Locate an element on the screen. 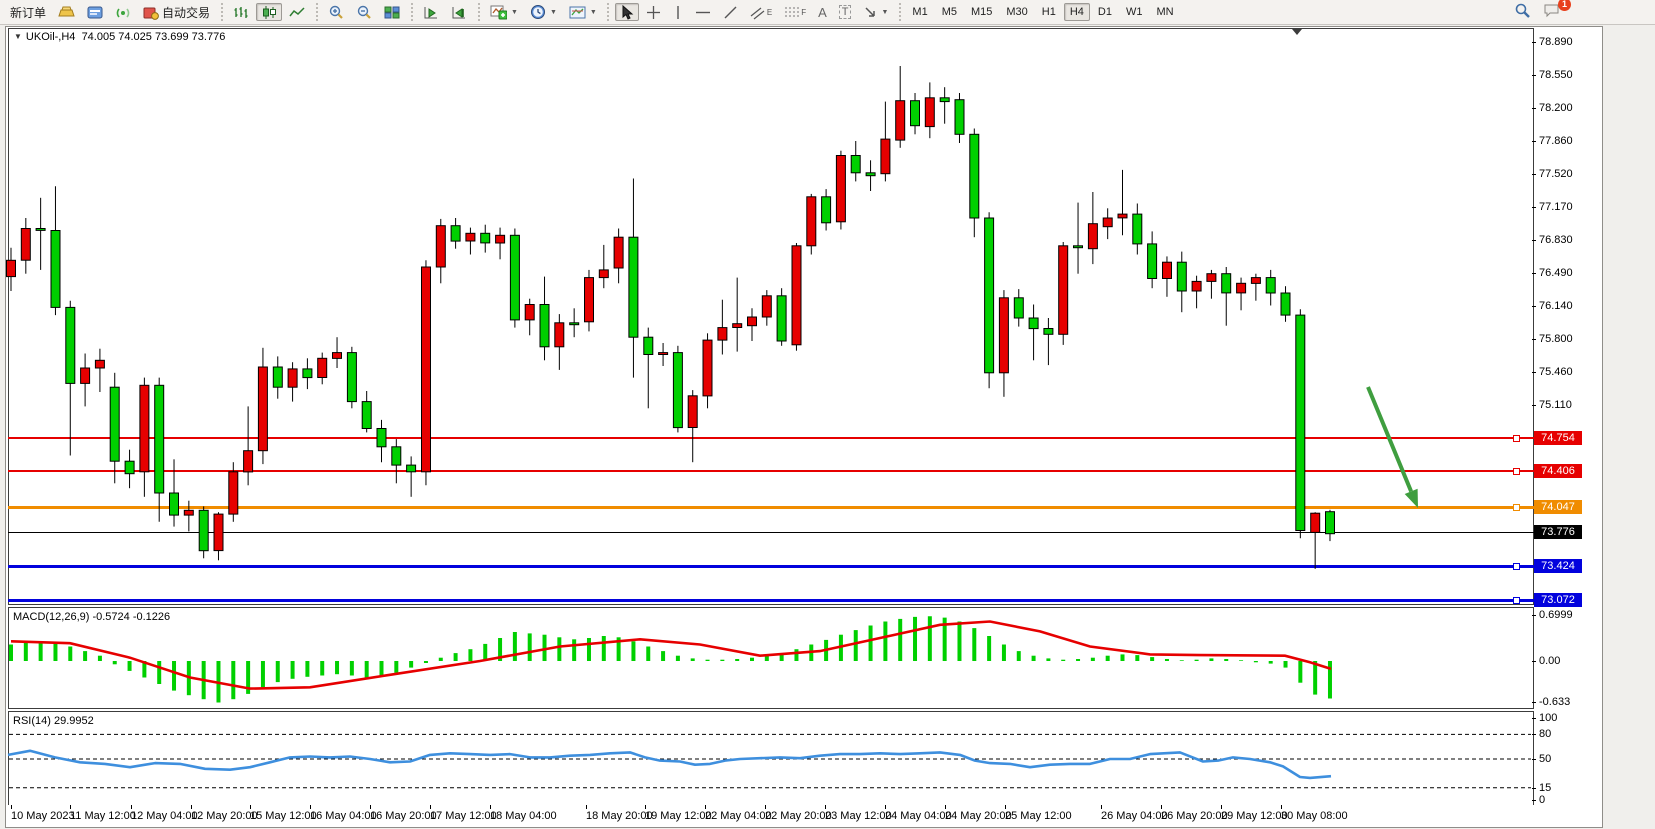 The height and width of the screenshot is (829, 1655). resistance-line-1-handle is located at coordinates (1516, 438).